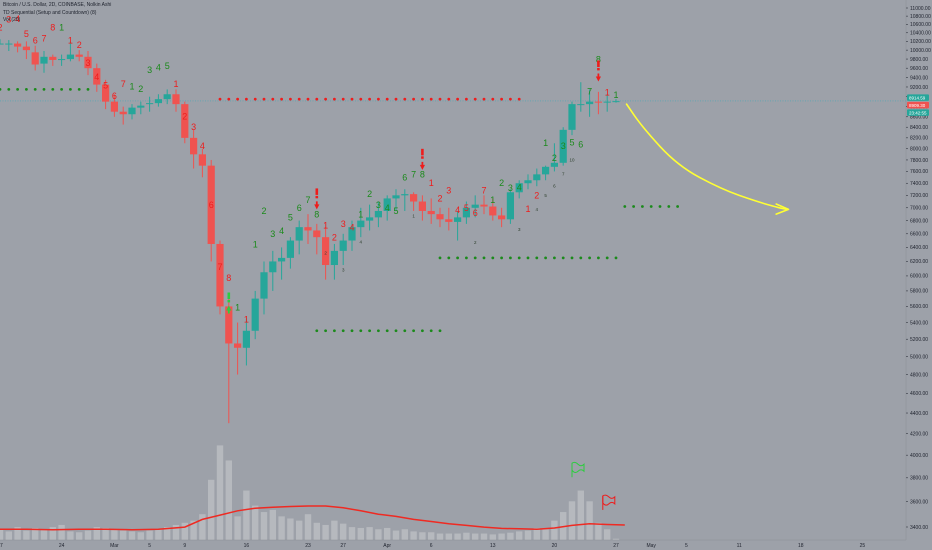  Describe the element at coordinates (537, 209) in the screenshot. I see `td-countdown-count: 4` at that location.